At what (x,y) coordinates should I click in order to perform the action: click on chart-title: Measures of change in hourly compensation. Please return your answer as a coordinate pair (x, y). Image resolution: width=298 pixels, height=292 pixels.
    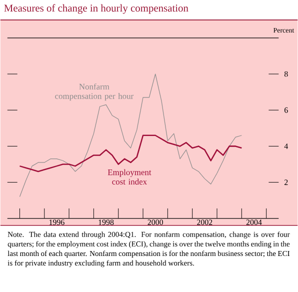
    Looking at the image, I should click on (96, 9).